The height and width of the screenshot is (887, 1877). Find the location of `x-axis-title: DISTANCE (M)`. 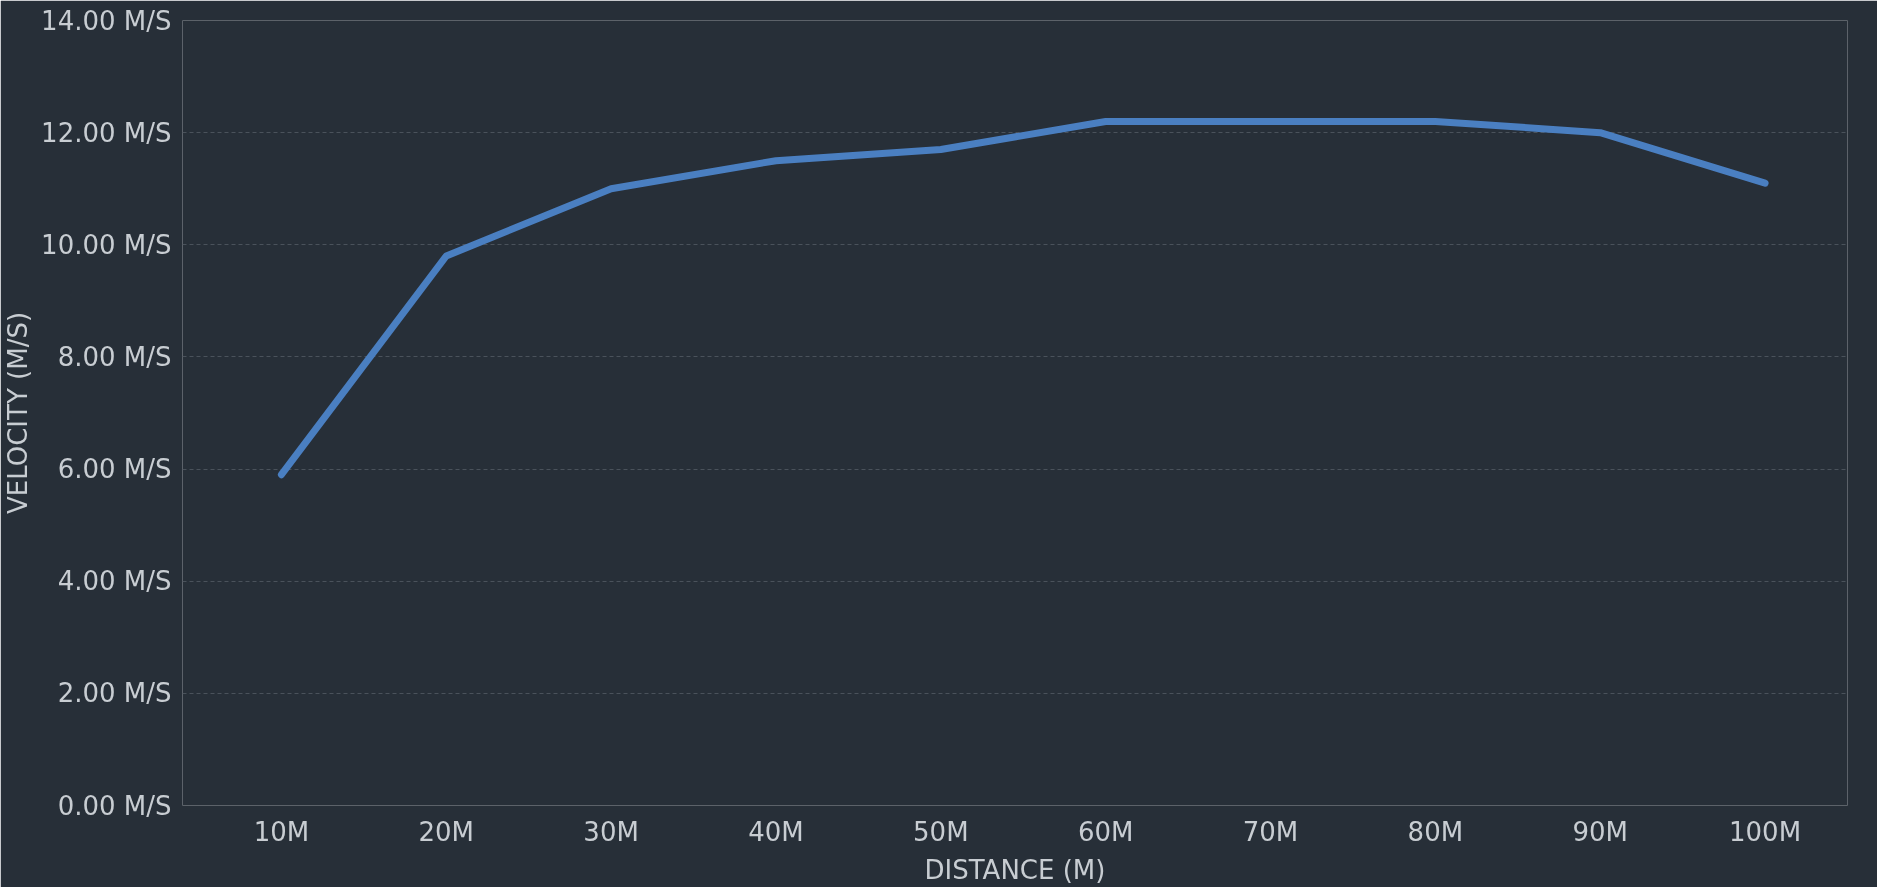

x-axis-title: DISTANCE (M) is located at coordinates (1015, 869).